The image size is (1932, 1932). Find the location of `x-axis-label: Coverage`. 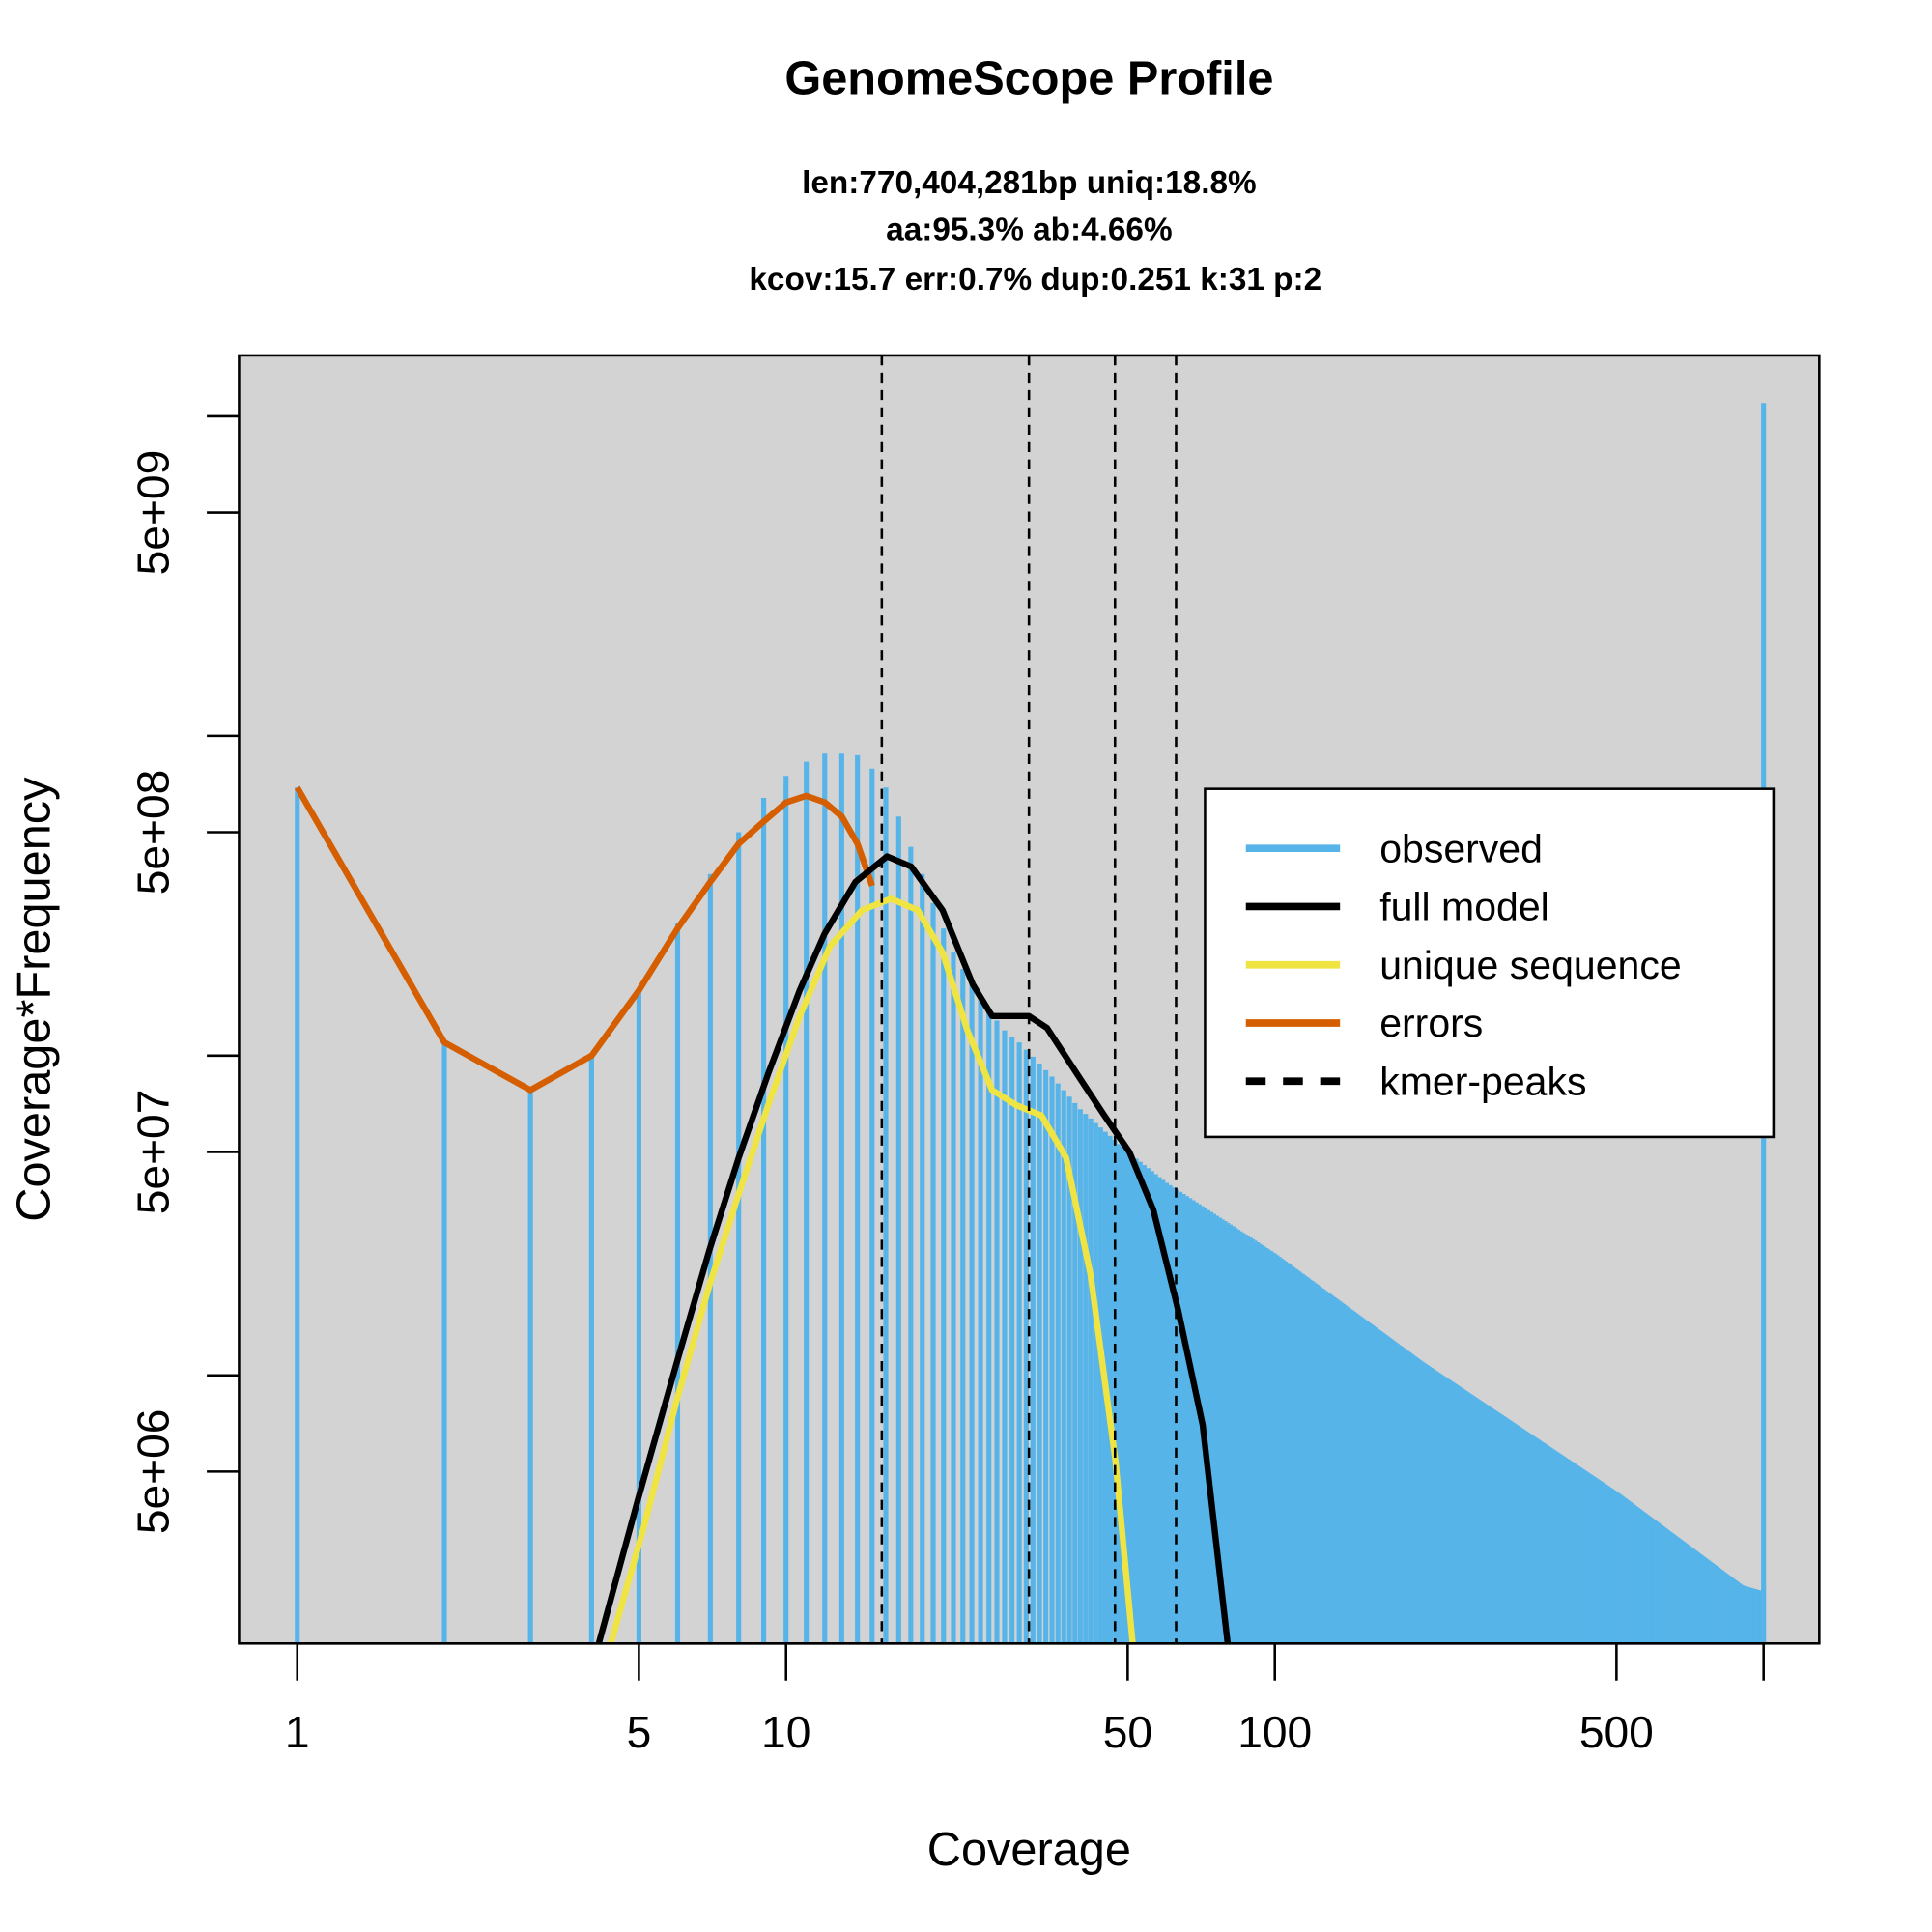

x-axis-label: Coverage is located at coordinates (1029, 1850).